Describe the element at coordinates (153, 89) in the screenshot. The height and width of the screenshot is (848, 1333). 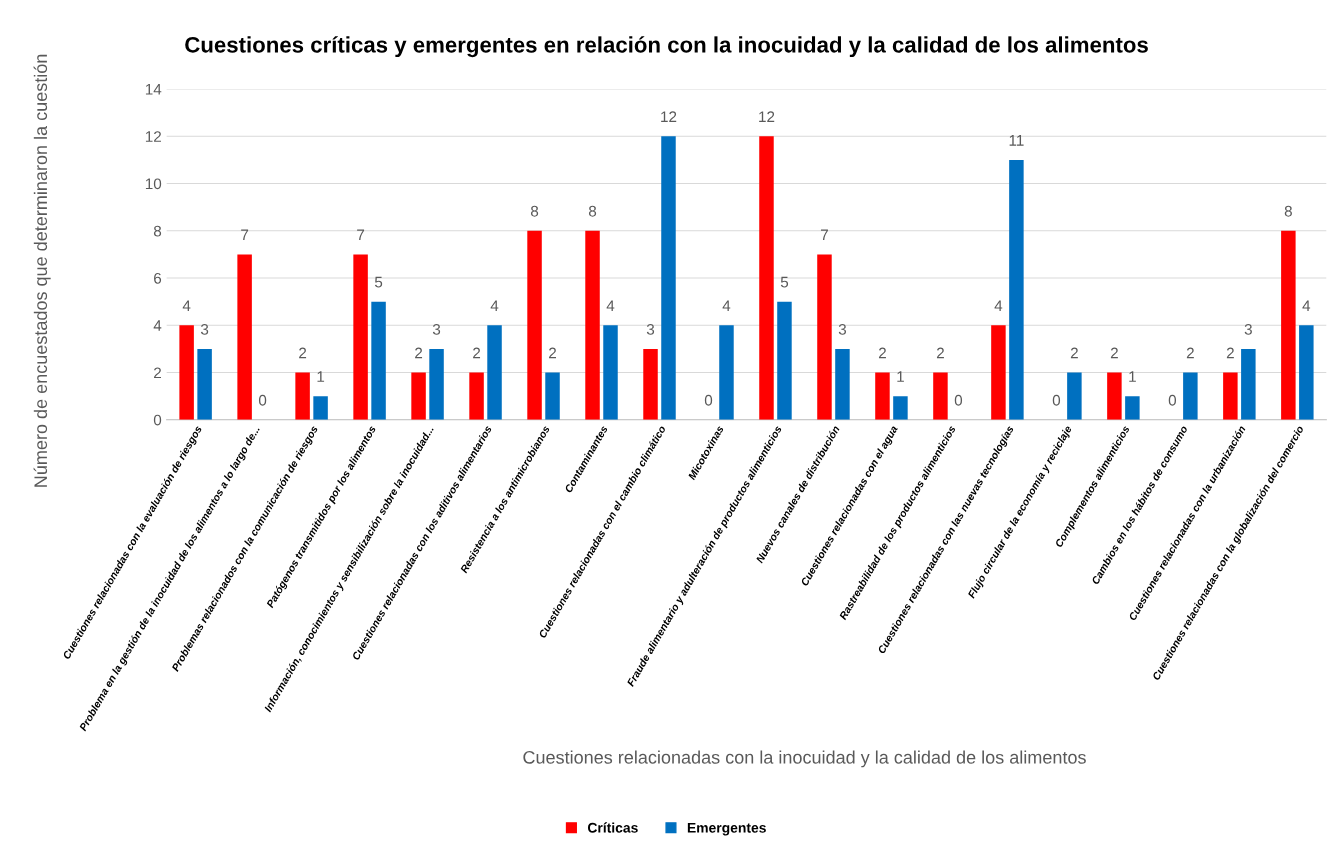
I see `y-tick-label: 14` at that location.